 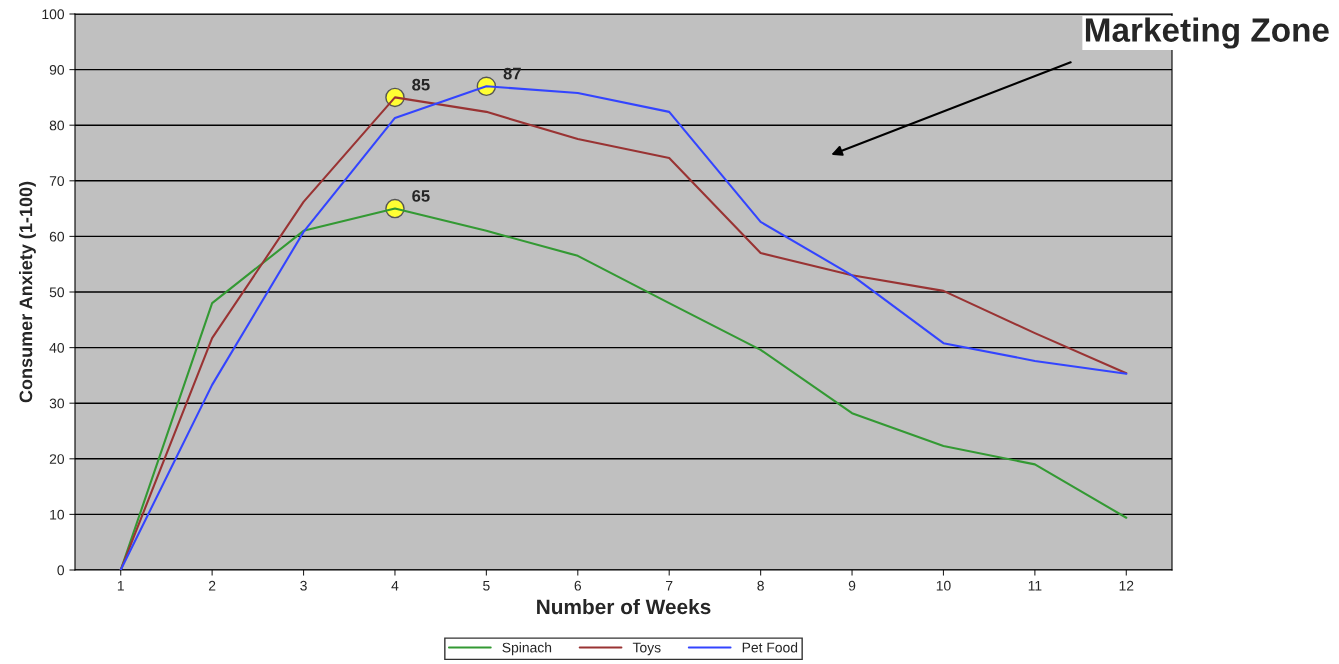 What do you see at coordinates (57, 403) in the screenshot?
I see `y-tick-label: 30` at bounding box center [57, 403].